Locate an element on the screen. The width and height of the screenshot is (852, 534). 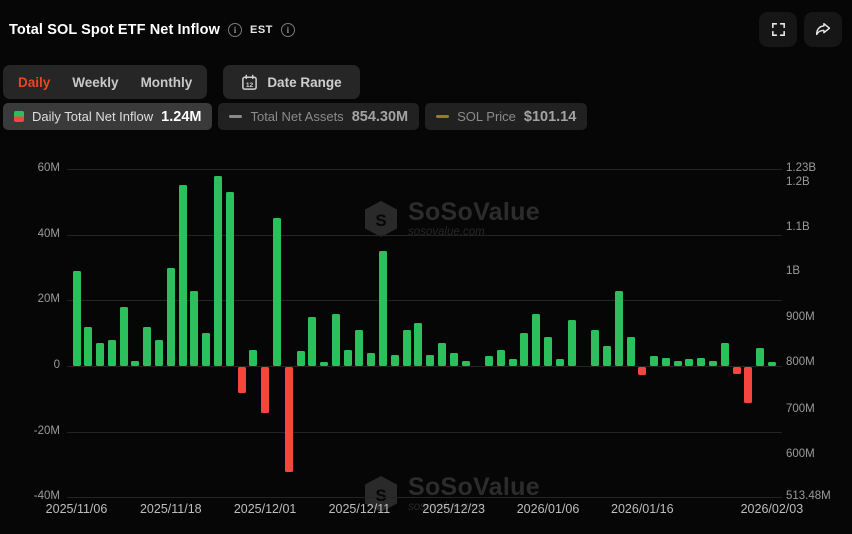
x-axis-tick: 2025/12/11 is located at coordinates (359, 509).